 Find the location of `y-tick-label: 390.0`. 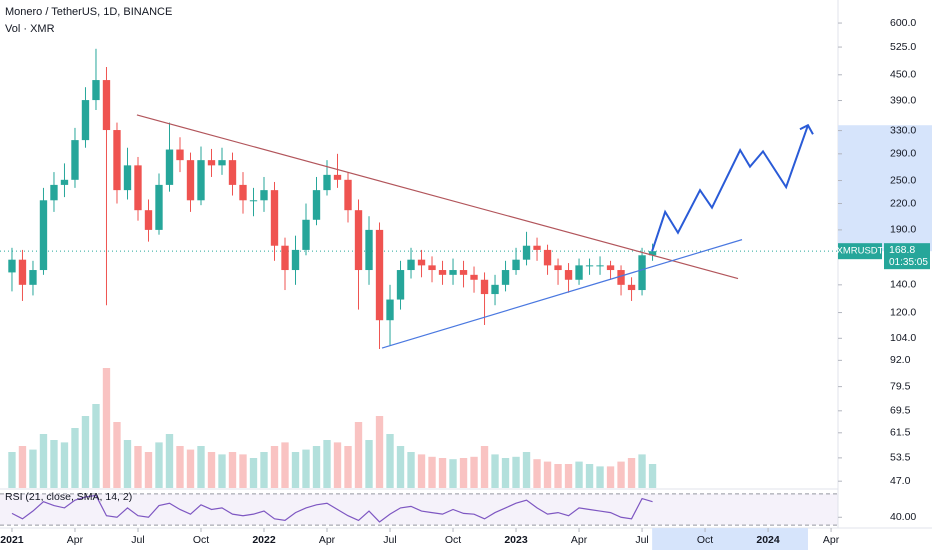

y-tick-label: 390.0 is located at coordinates (903, 100).